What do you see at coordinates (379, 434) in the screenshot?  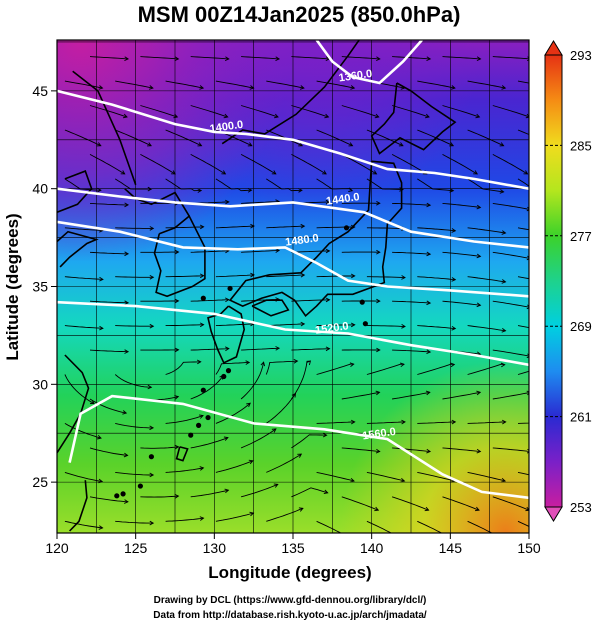 I see `contour-label: 1560.0` at bounding box center [379, 434].